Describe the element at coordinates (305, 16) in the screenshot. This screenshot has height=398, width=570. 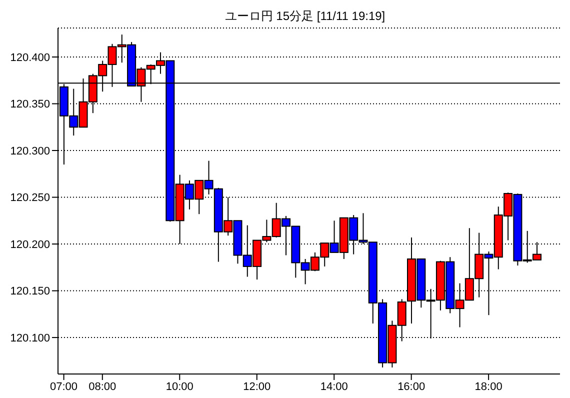
I see `chart-title: ユーロ円 15分足 [11/11 19:19]` at that location.